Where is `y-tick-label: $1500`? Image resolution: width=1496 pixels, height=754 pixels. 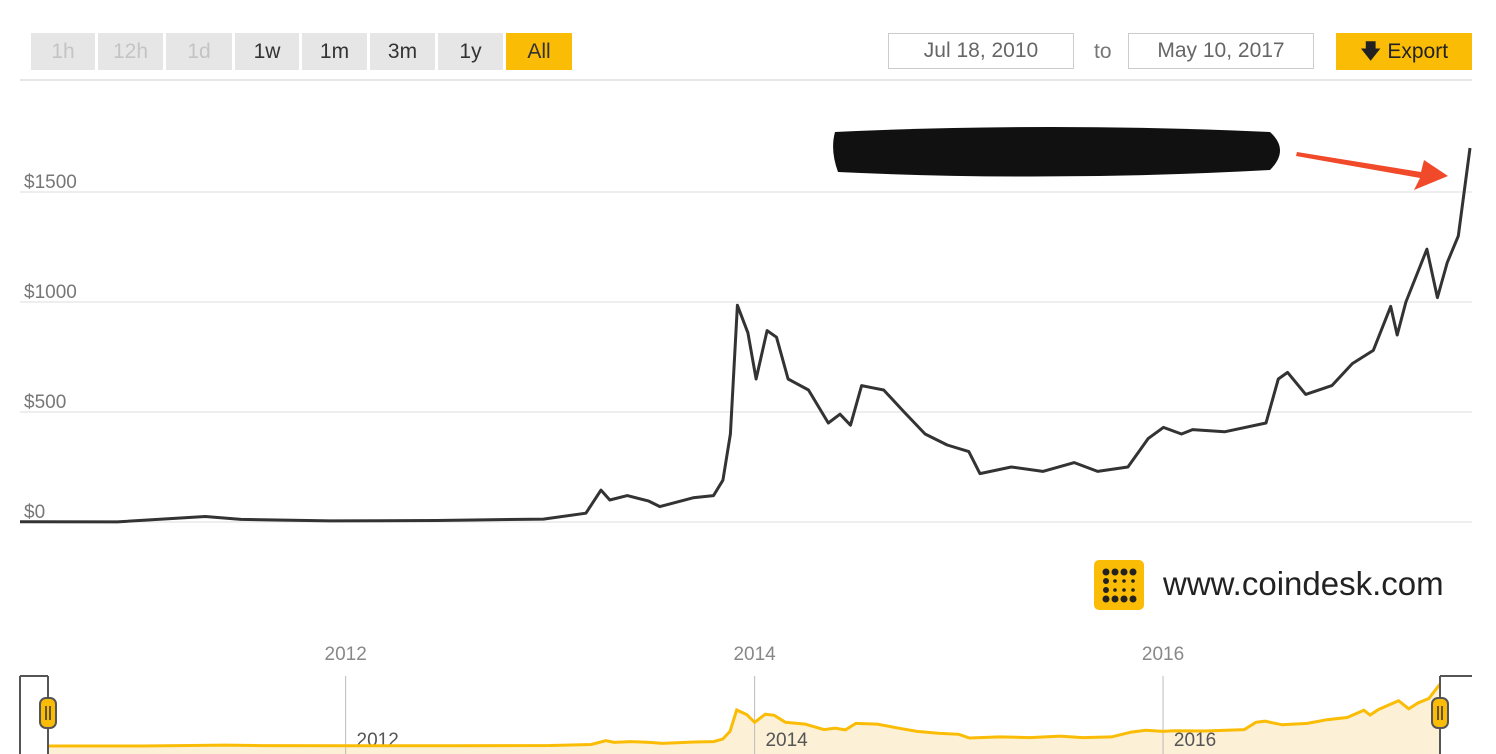
y-tick-label: $1500 is located at coordinates (50, 182).